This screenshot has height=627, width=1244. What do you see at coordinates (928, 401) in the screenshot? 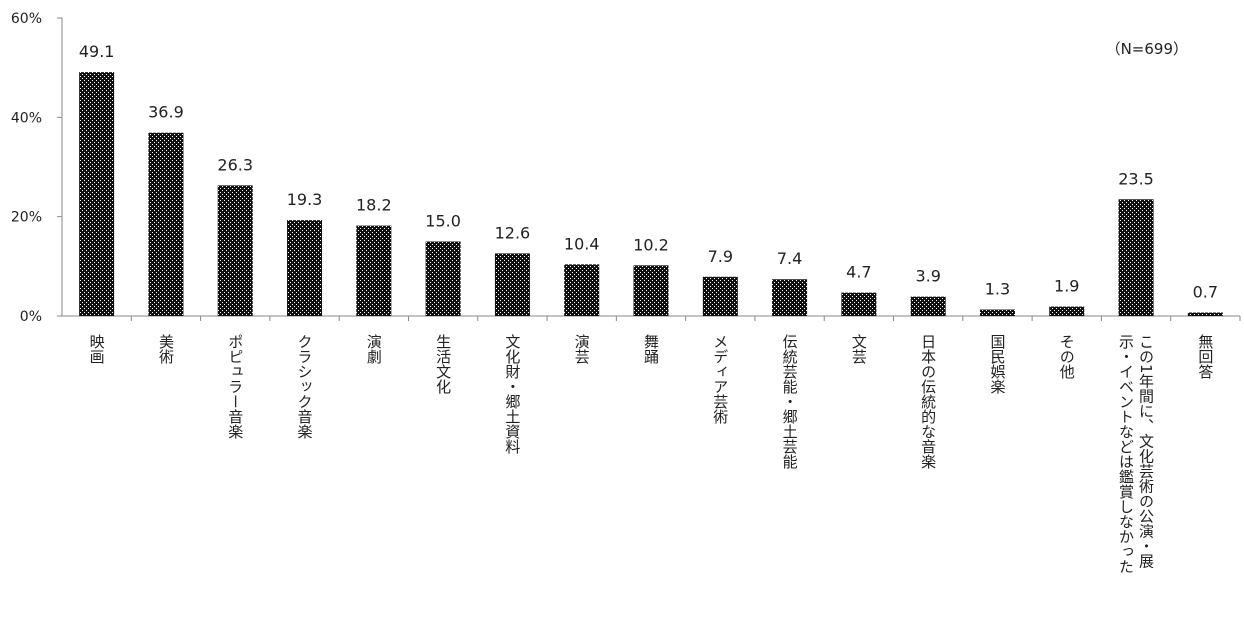
I see `category-label: 日本の伝統的な音楽` at bounding box center [928, 401].